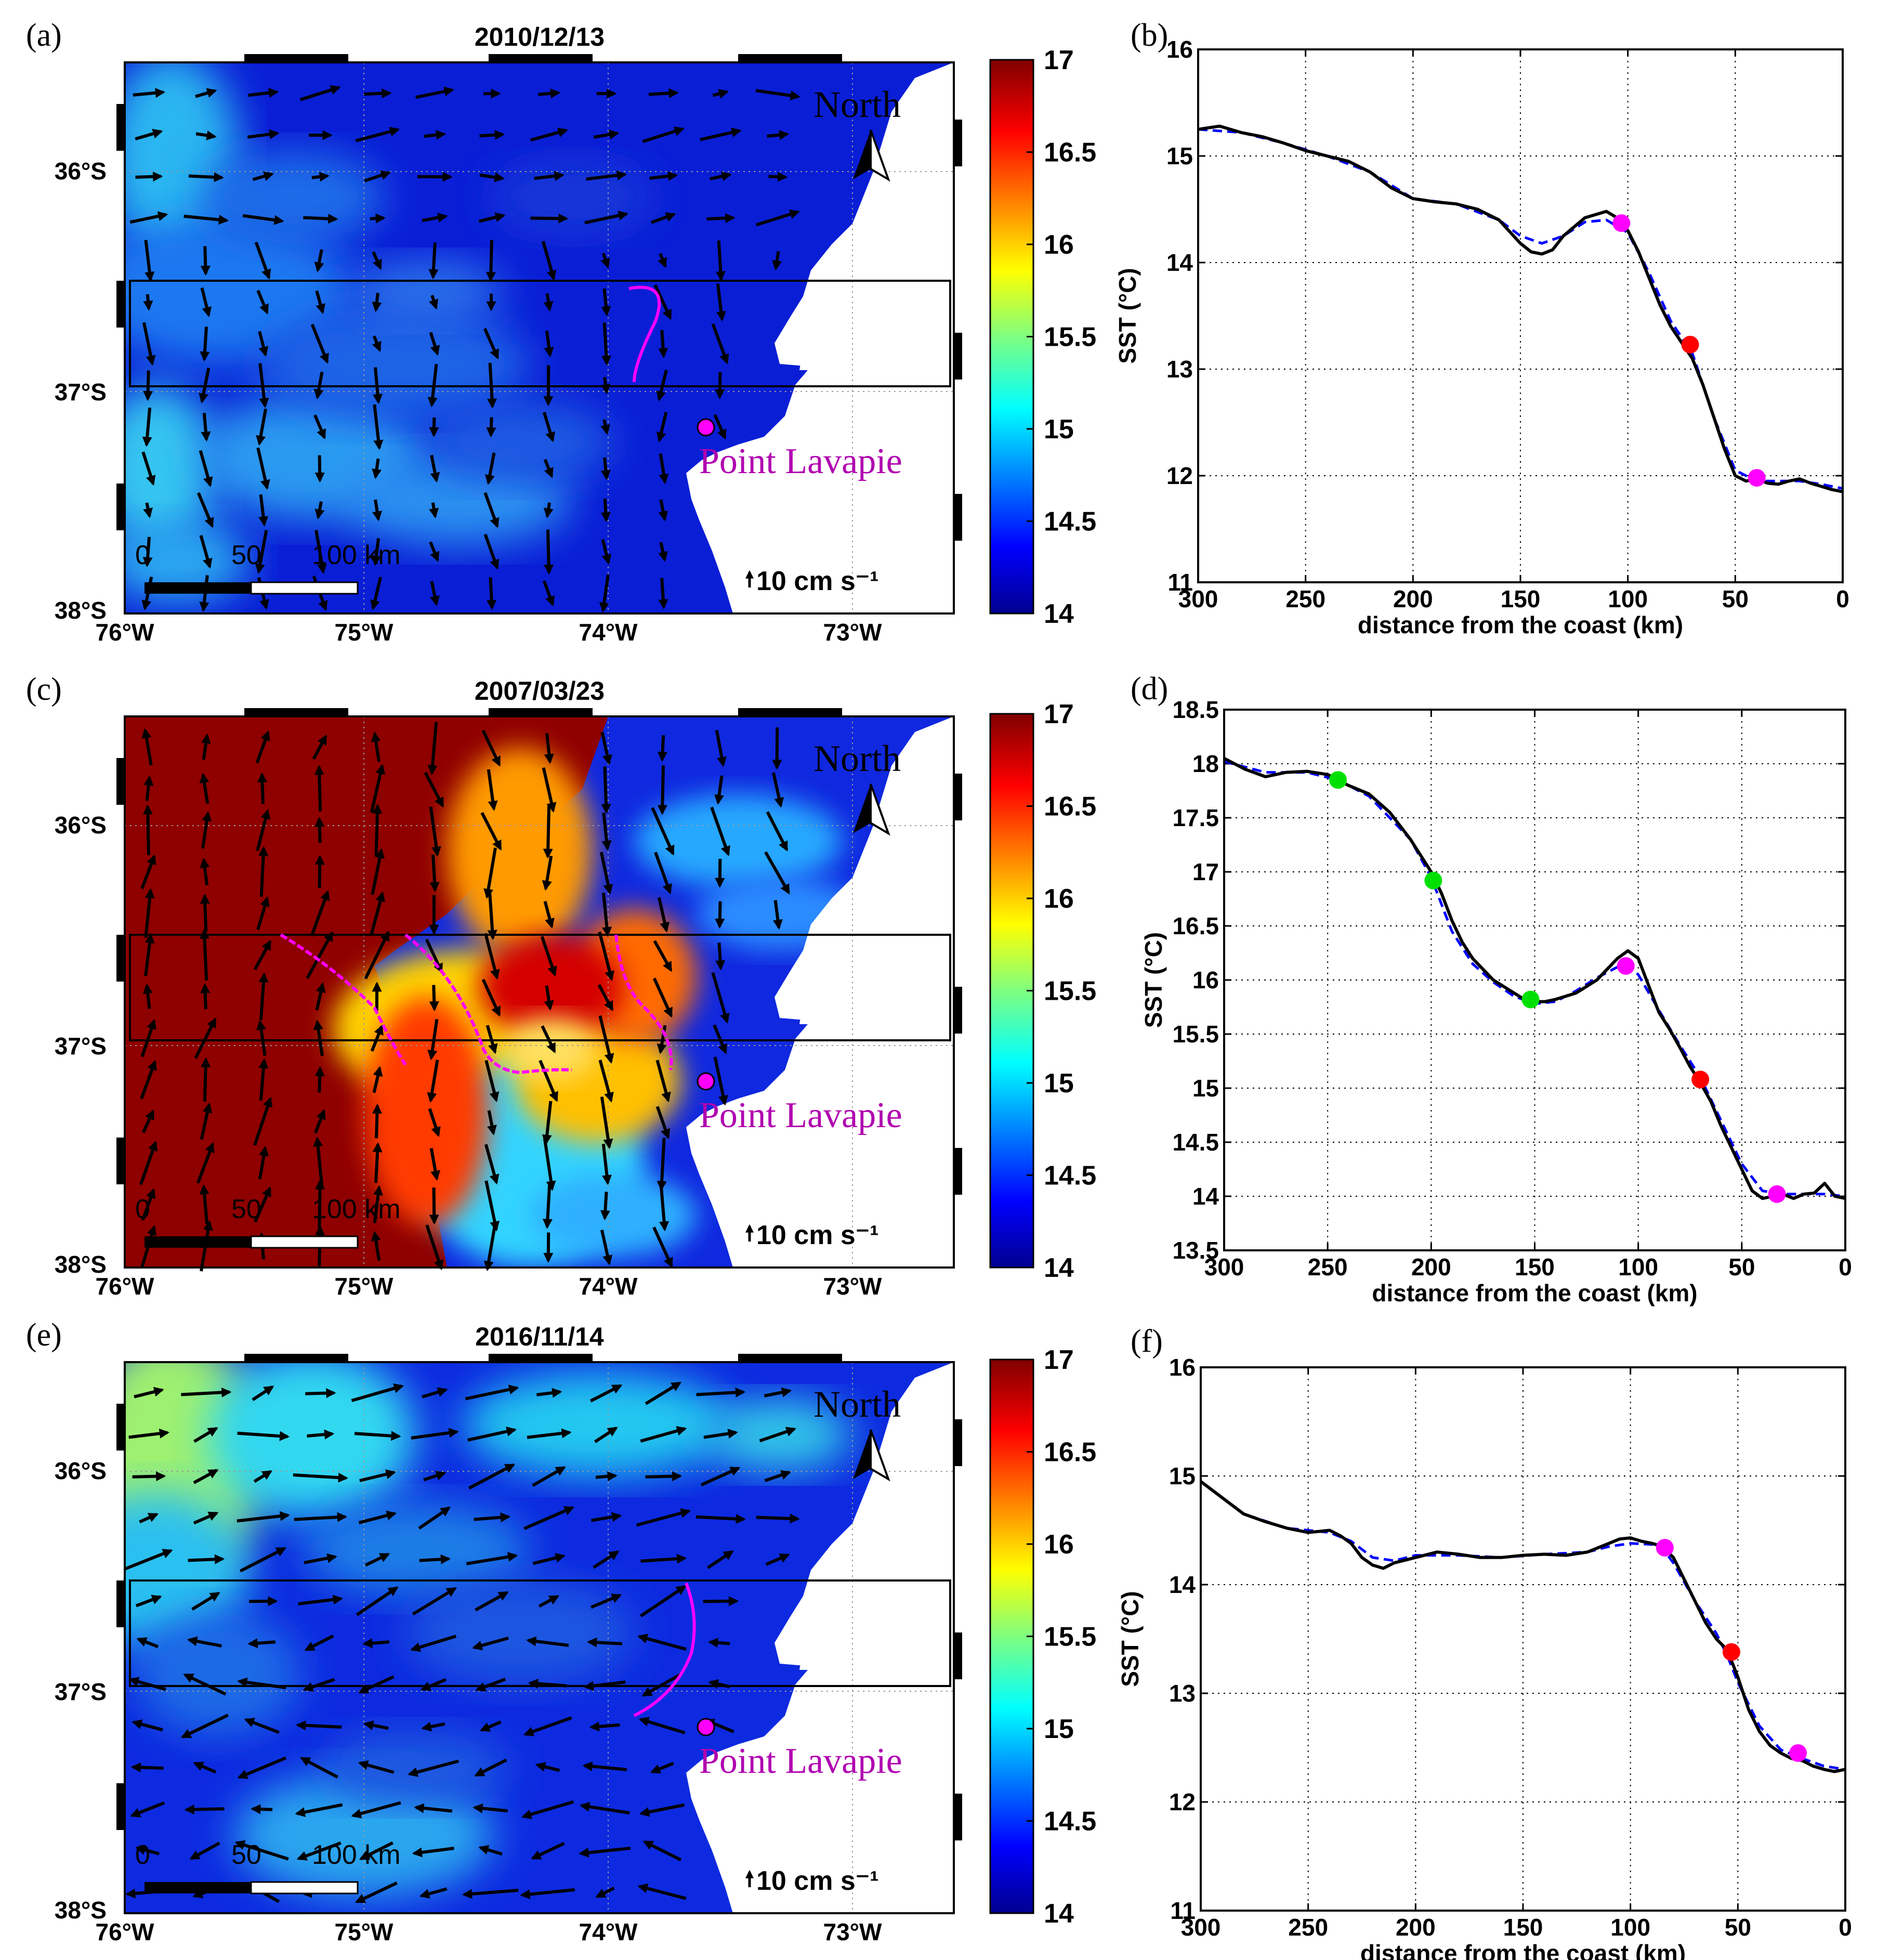  Describe the element at coordinates (1690, 344) in the screenshot. I see `front-marker` at that location.